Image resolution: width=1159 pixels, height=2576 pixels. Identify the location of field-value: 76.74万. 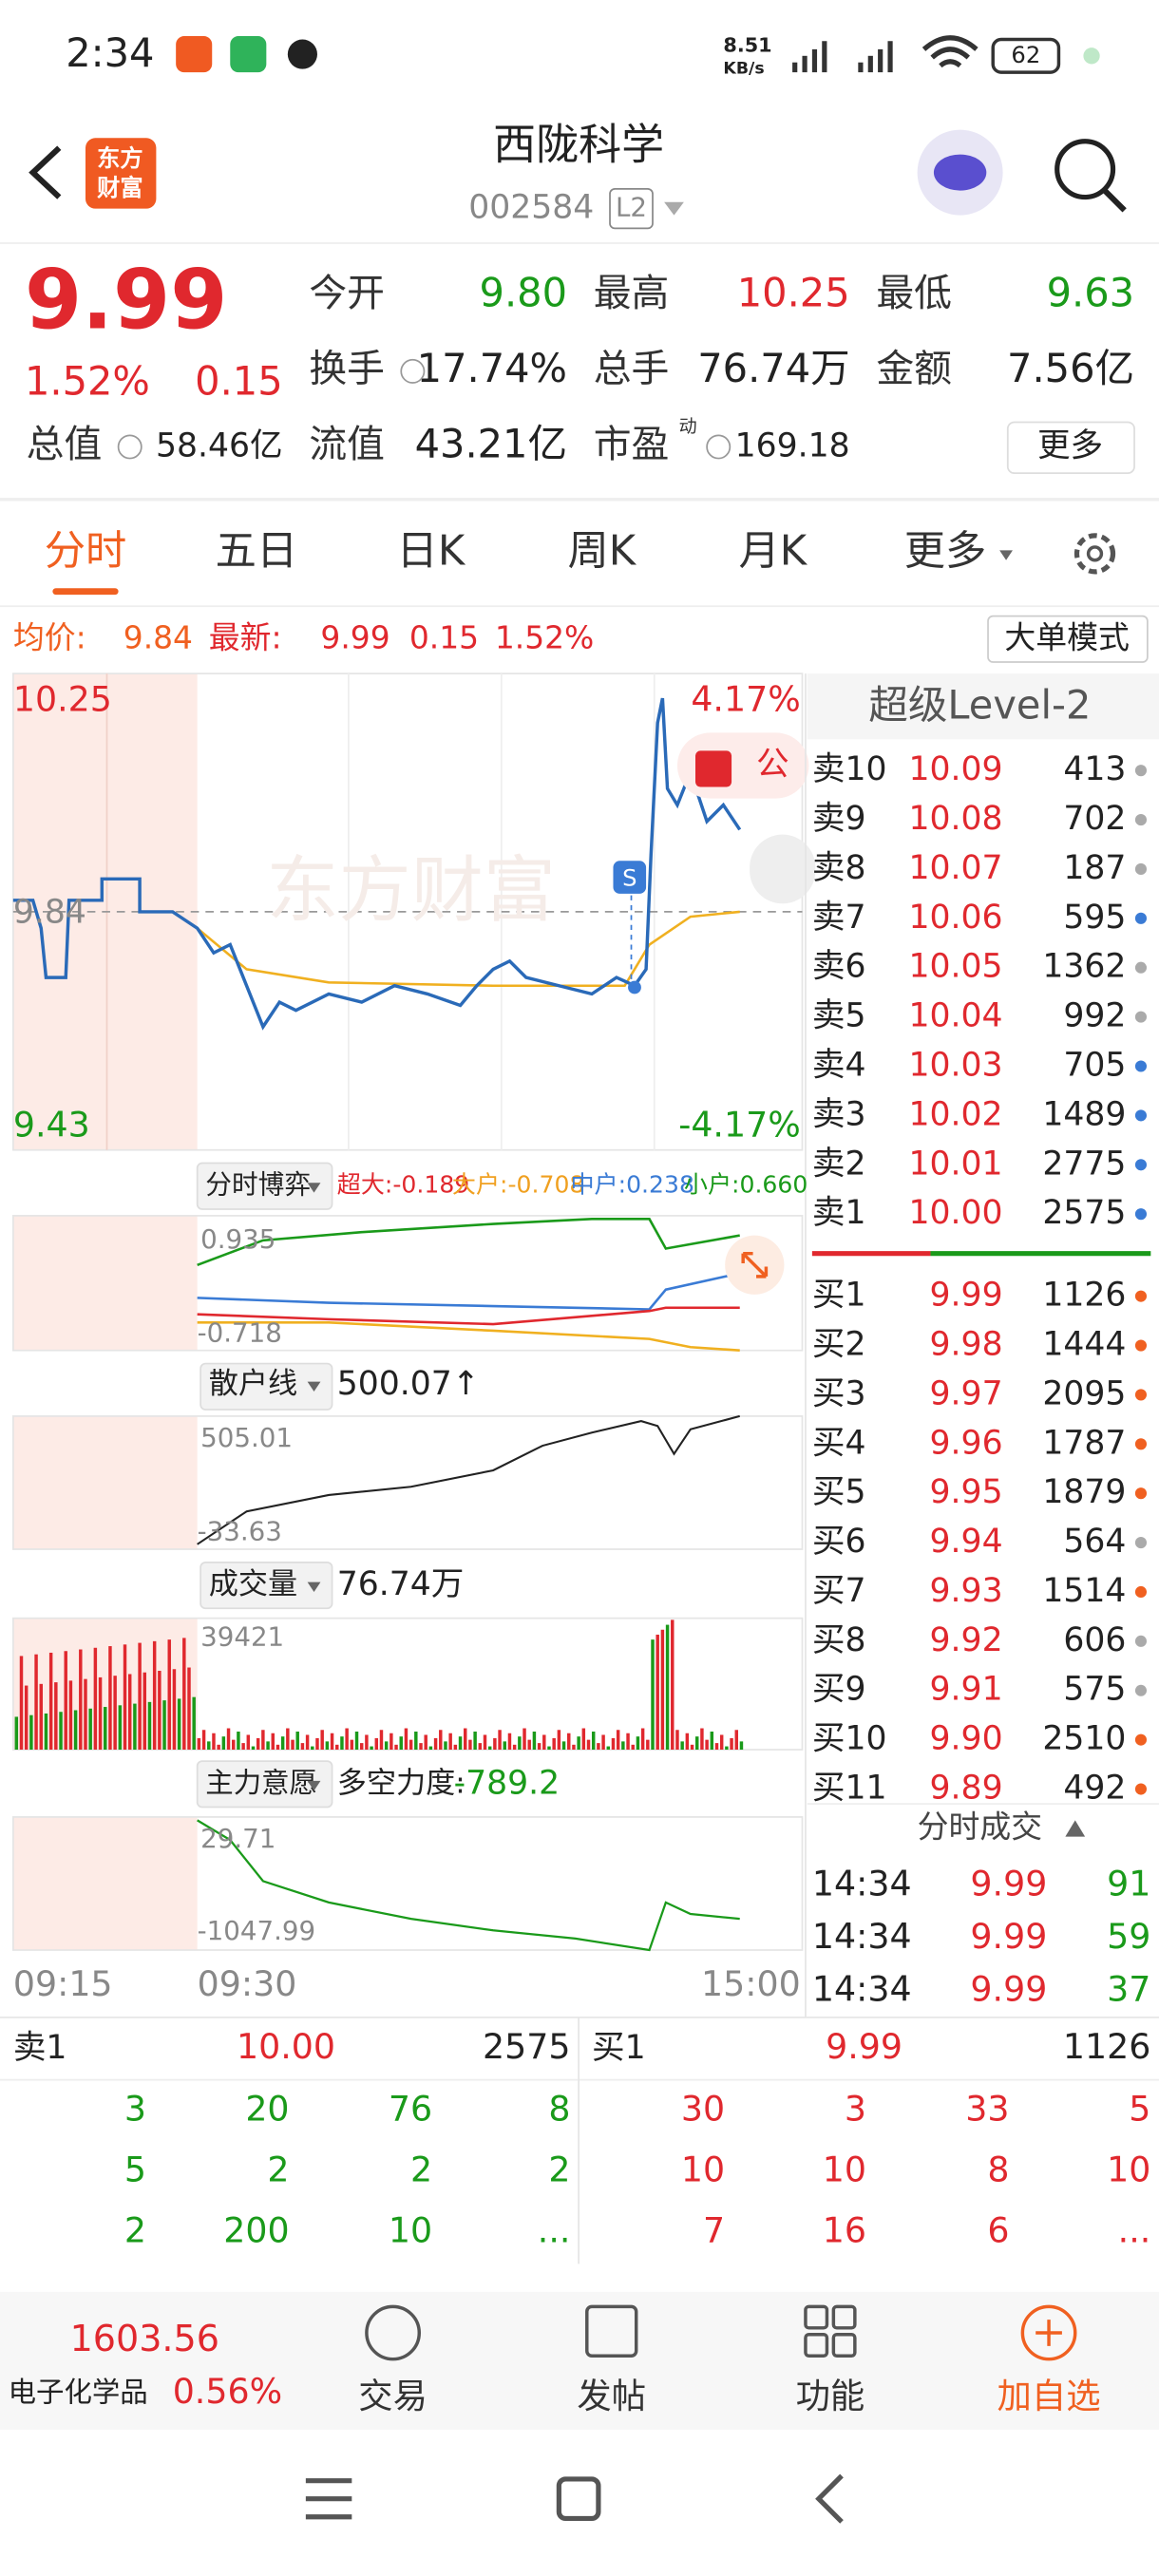
(773, 368).